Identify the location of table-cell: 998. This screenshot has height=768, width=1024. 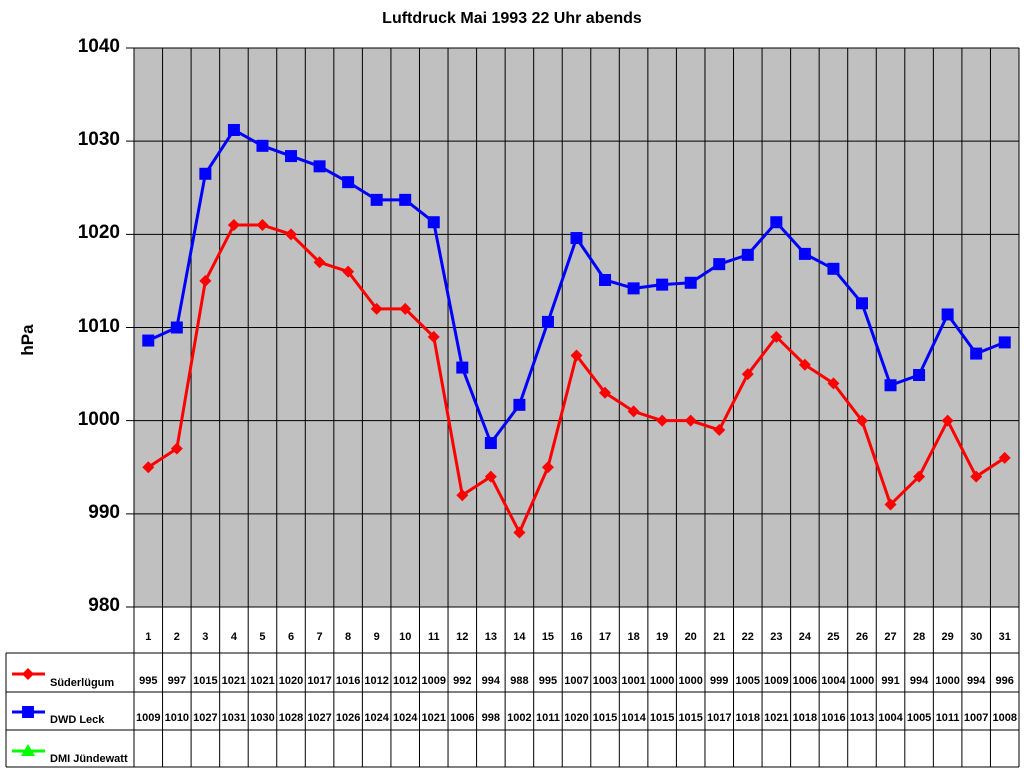
(491, 718).